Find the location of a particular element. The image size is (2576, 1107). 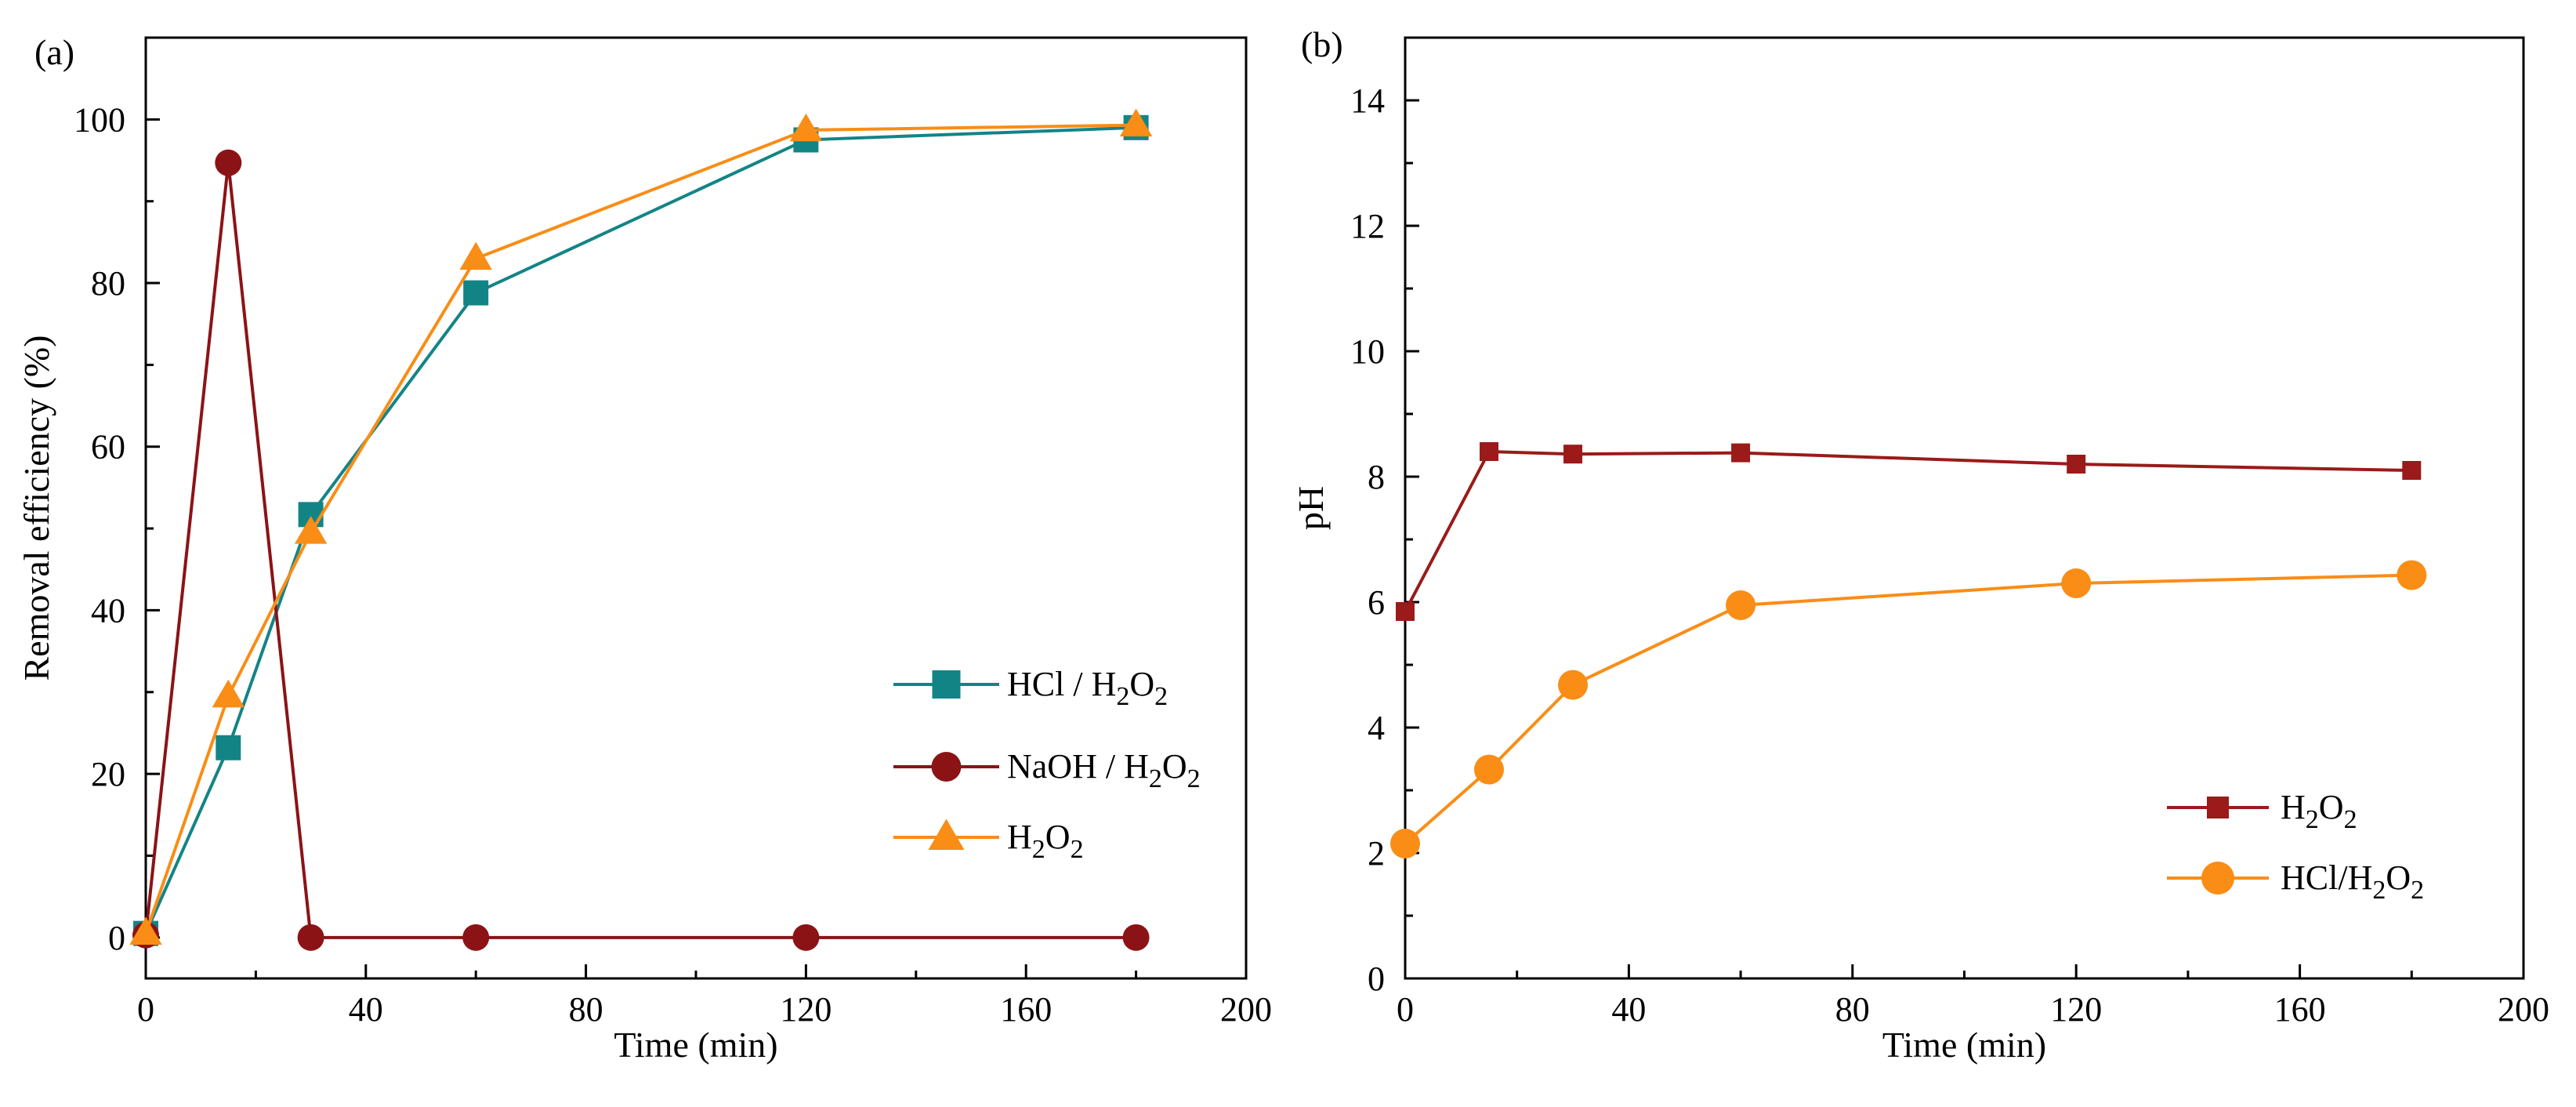

legend-text-part: NaOH / H is located at coordinates (1078, 766).